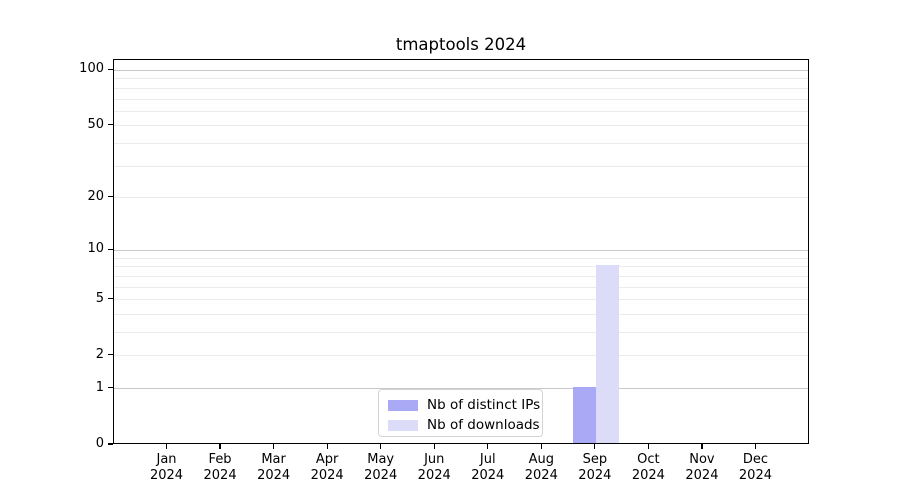 Image resolution: width=900 pixels, height=500 pixels. What do you see at coordinates (702, 459) in the screenshot?
I see `x-tick-label-month: Nov` at bounding box center [702, 459].